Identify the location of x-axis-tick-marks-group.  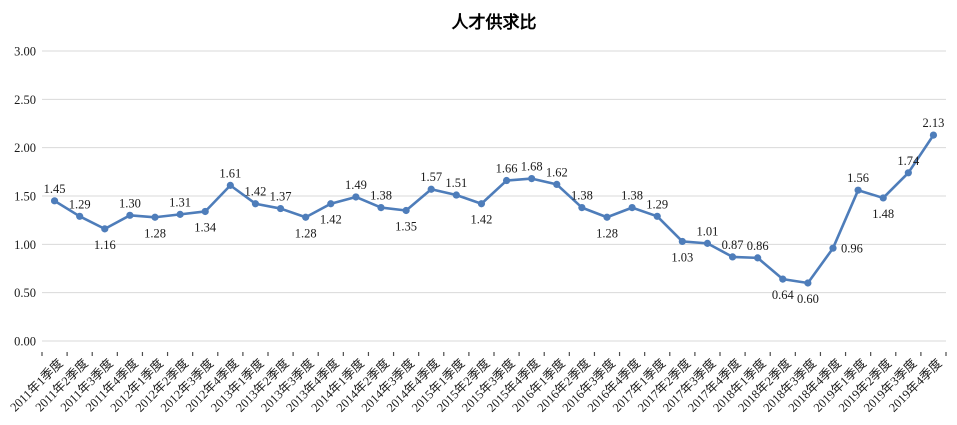
(494, 354).